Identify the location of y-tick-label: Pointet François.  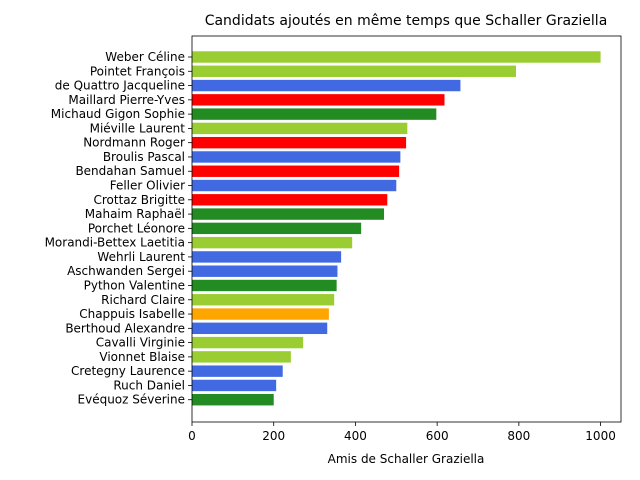
(137, 71).